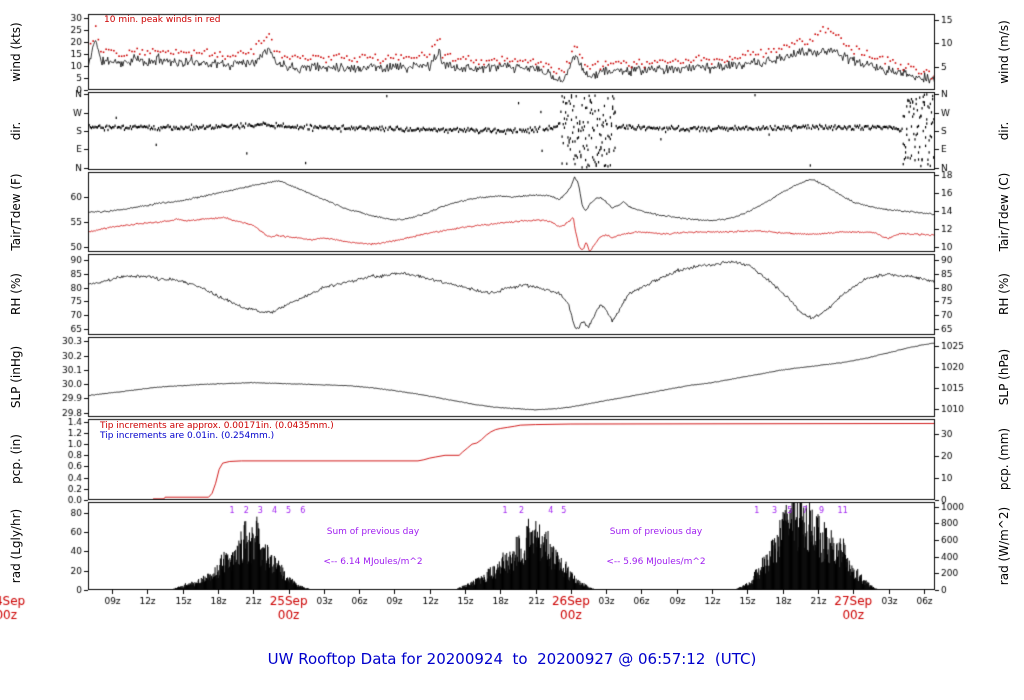  I want to click on ylabel-rh-right: RH (%), so click(1004, 294).